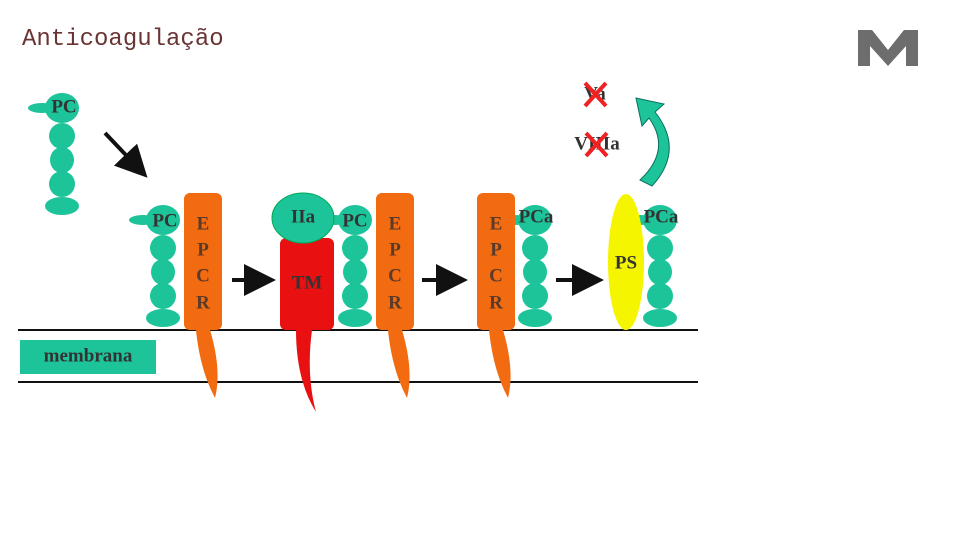  I want to click on membrane-box, so click(88, 357).